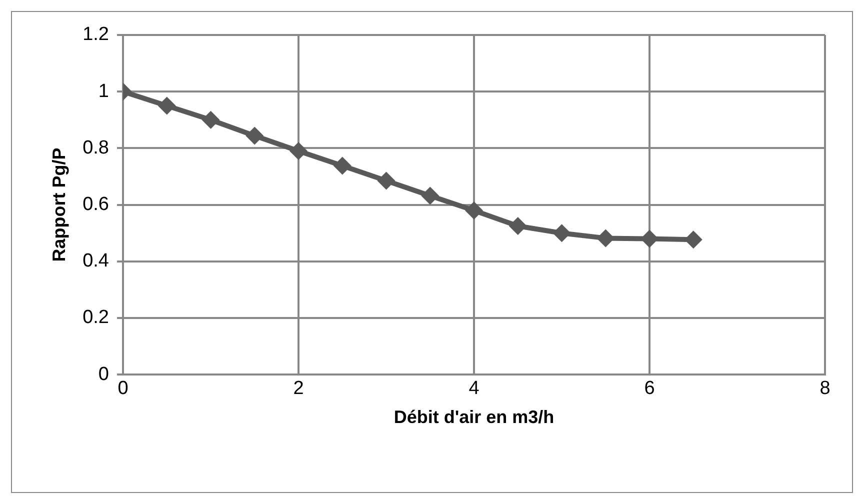 This screenshot has width=865, height=503. I want to click on y-tick-label: 0.6, so click(96, 205).